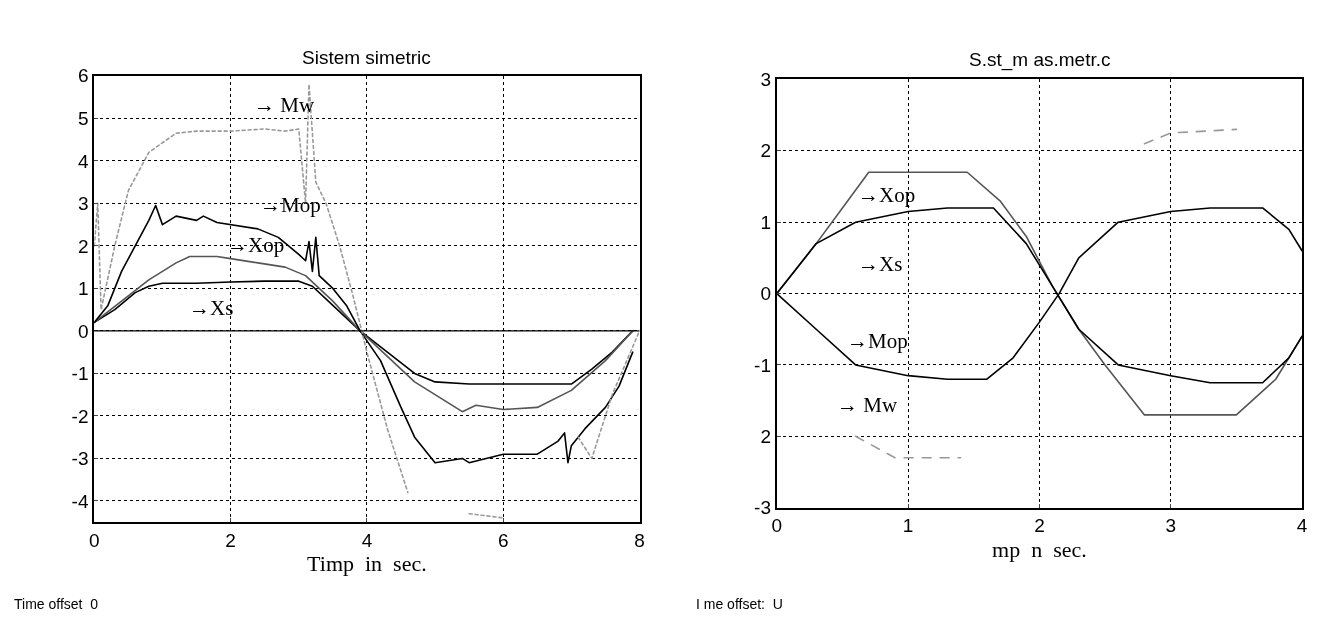  What do you see at coordinates (56, 604) in the screenshot?
I see `text: Time offset 0` at bounding box center [56, 604].